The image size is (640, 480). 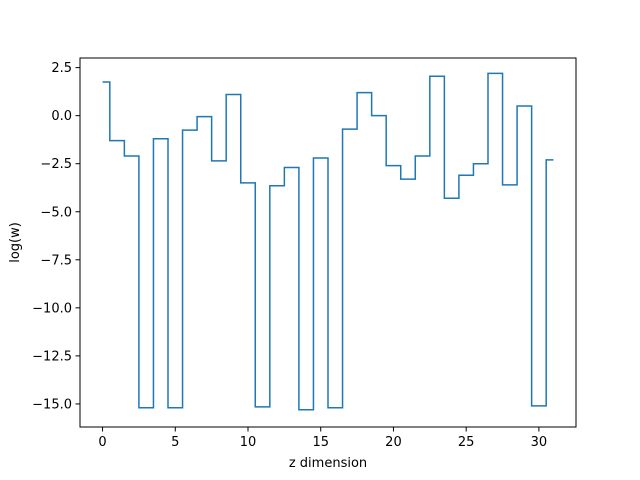 What do you see at coordinates (539, 442) in the screenshot?
I see `x-tick-label: 30` at bounding box center [539, 442].